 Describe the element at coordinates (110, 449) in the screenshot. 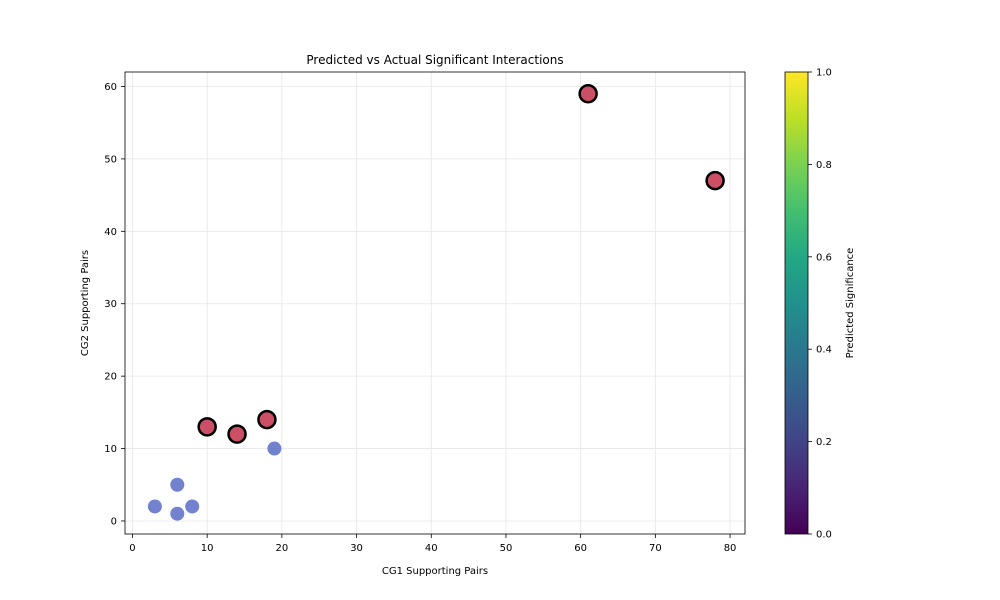

I see `y-tick-label: 10` at that location.